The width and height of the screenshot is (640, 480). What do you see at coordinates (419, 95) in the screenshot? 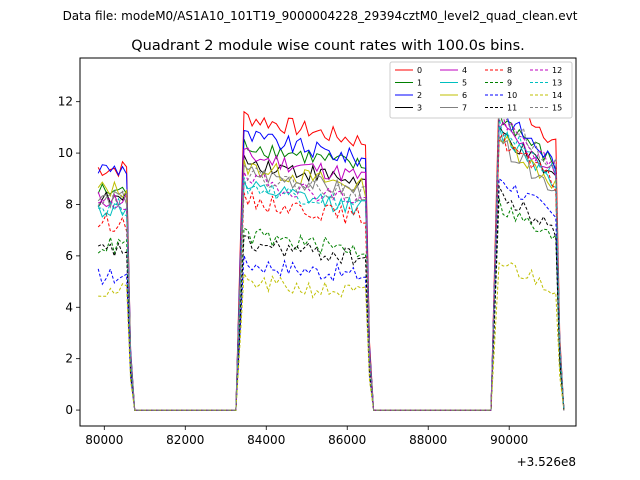
I see `legend-label-2: 2` at bounding box center [419, 95].